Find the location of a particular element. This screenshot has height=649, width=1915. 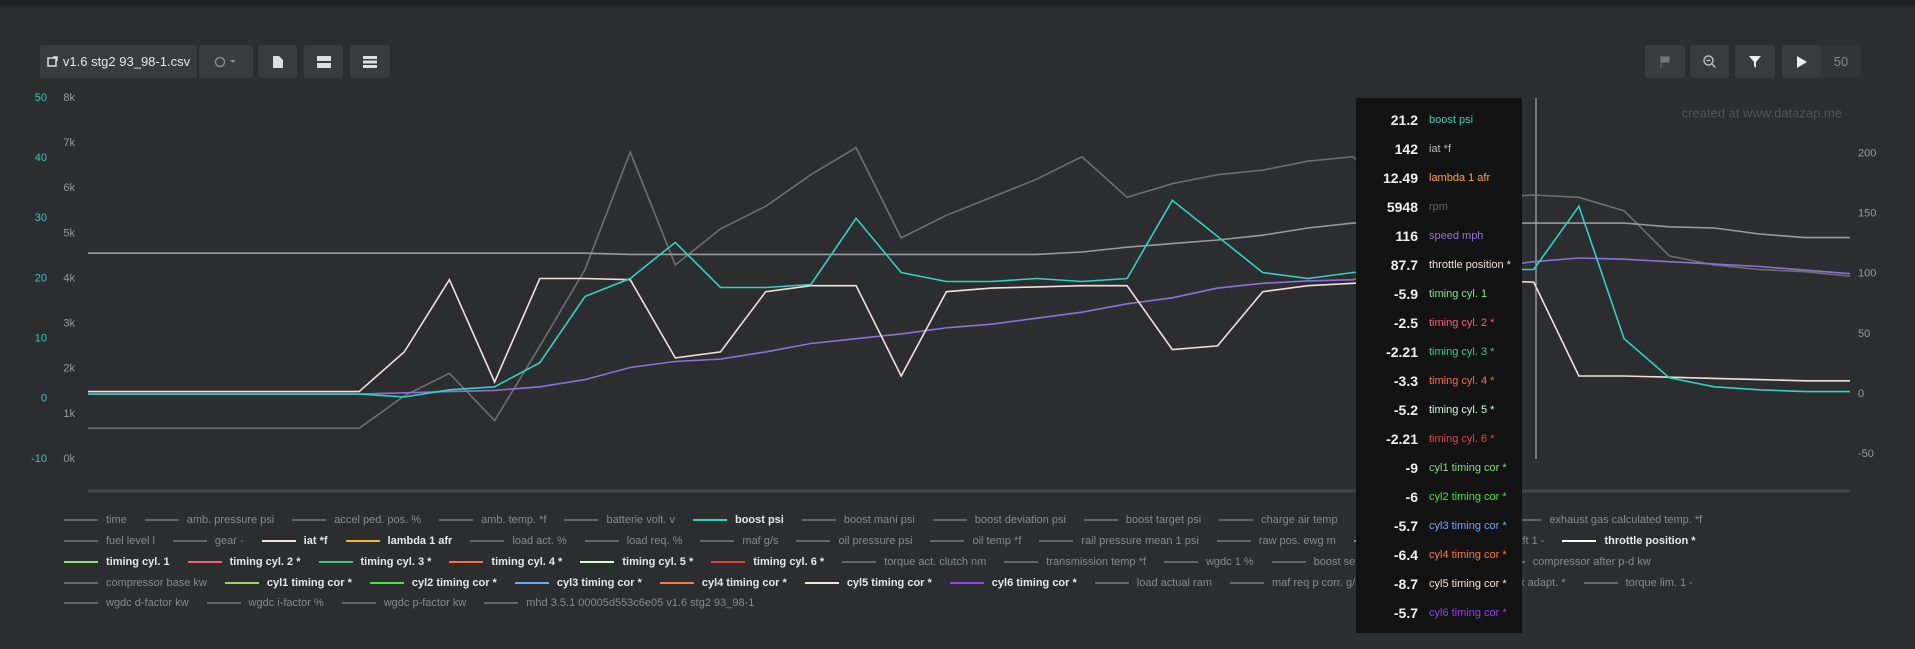

legend-item: oil temp *f is located at coordinates (975, 541).